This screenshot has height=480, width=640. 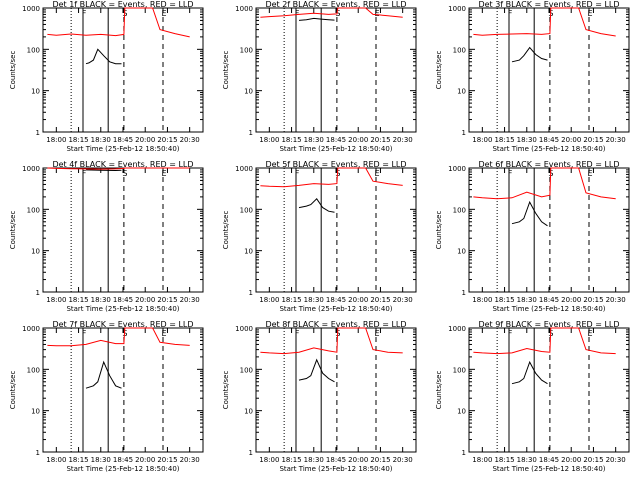 What do you see at coordinates (122, 164) in the screenshot?
I see `chart-title: Det 4f BLACK = Events, RED = LLD` at bounding box center [122, 164].